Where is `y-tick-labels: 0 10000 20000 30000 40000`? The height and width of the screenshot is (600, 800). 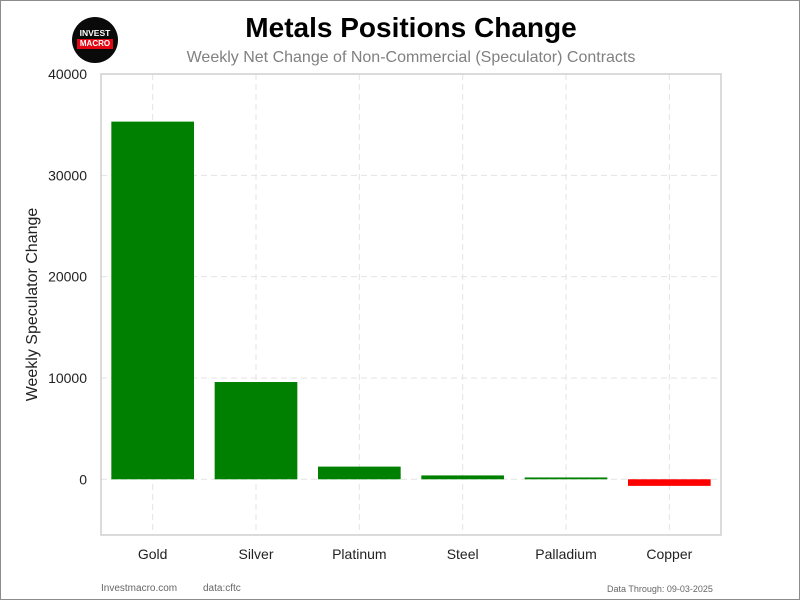
y-tick-labels: 0 10000 20000 30000 40000 is located at coordinates (67, 276).